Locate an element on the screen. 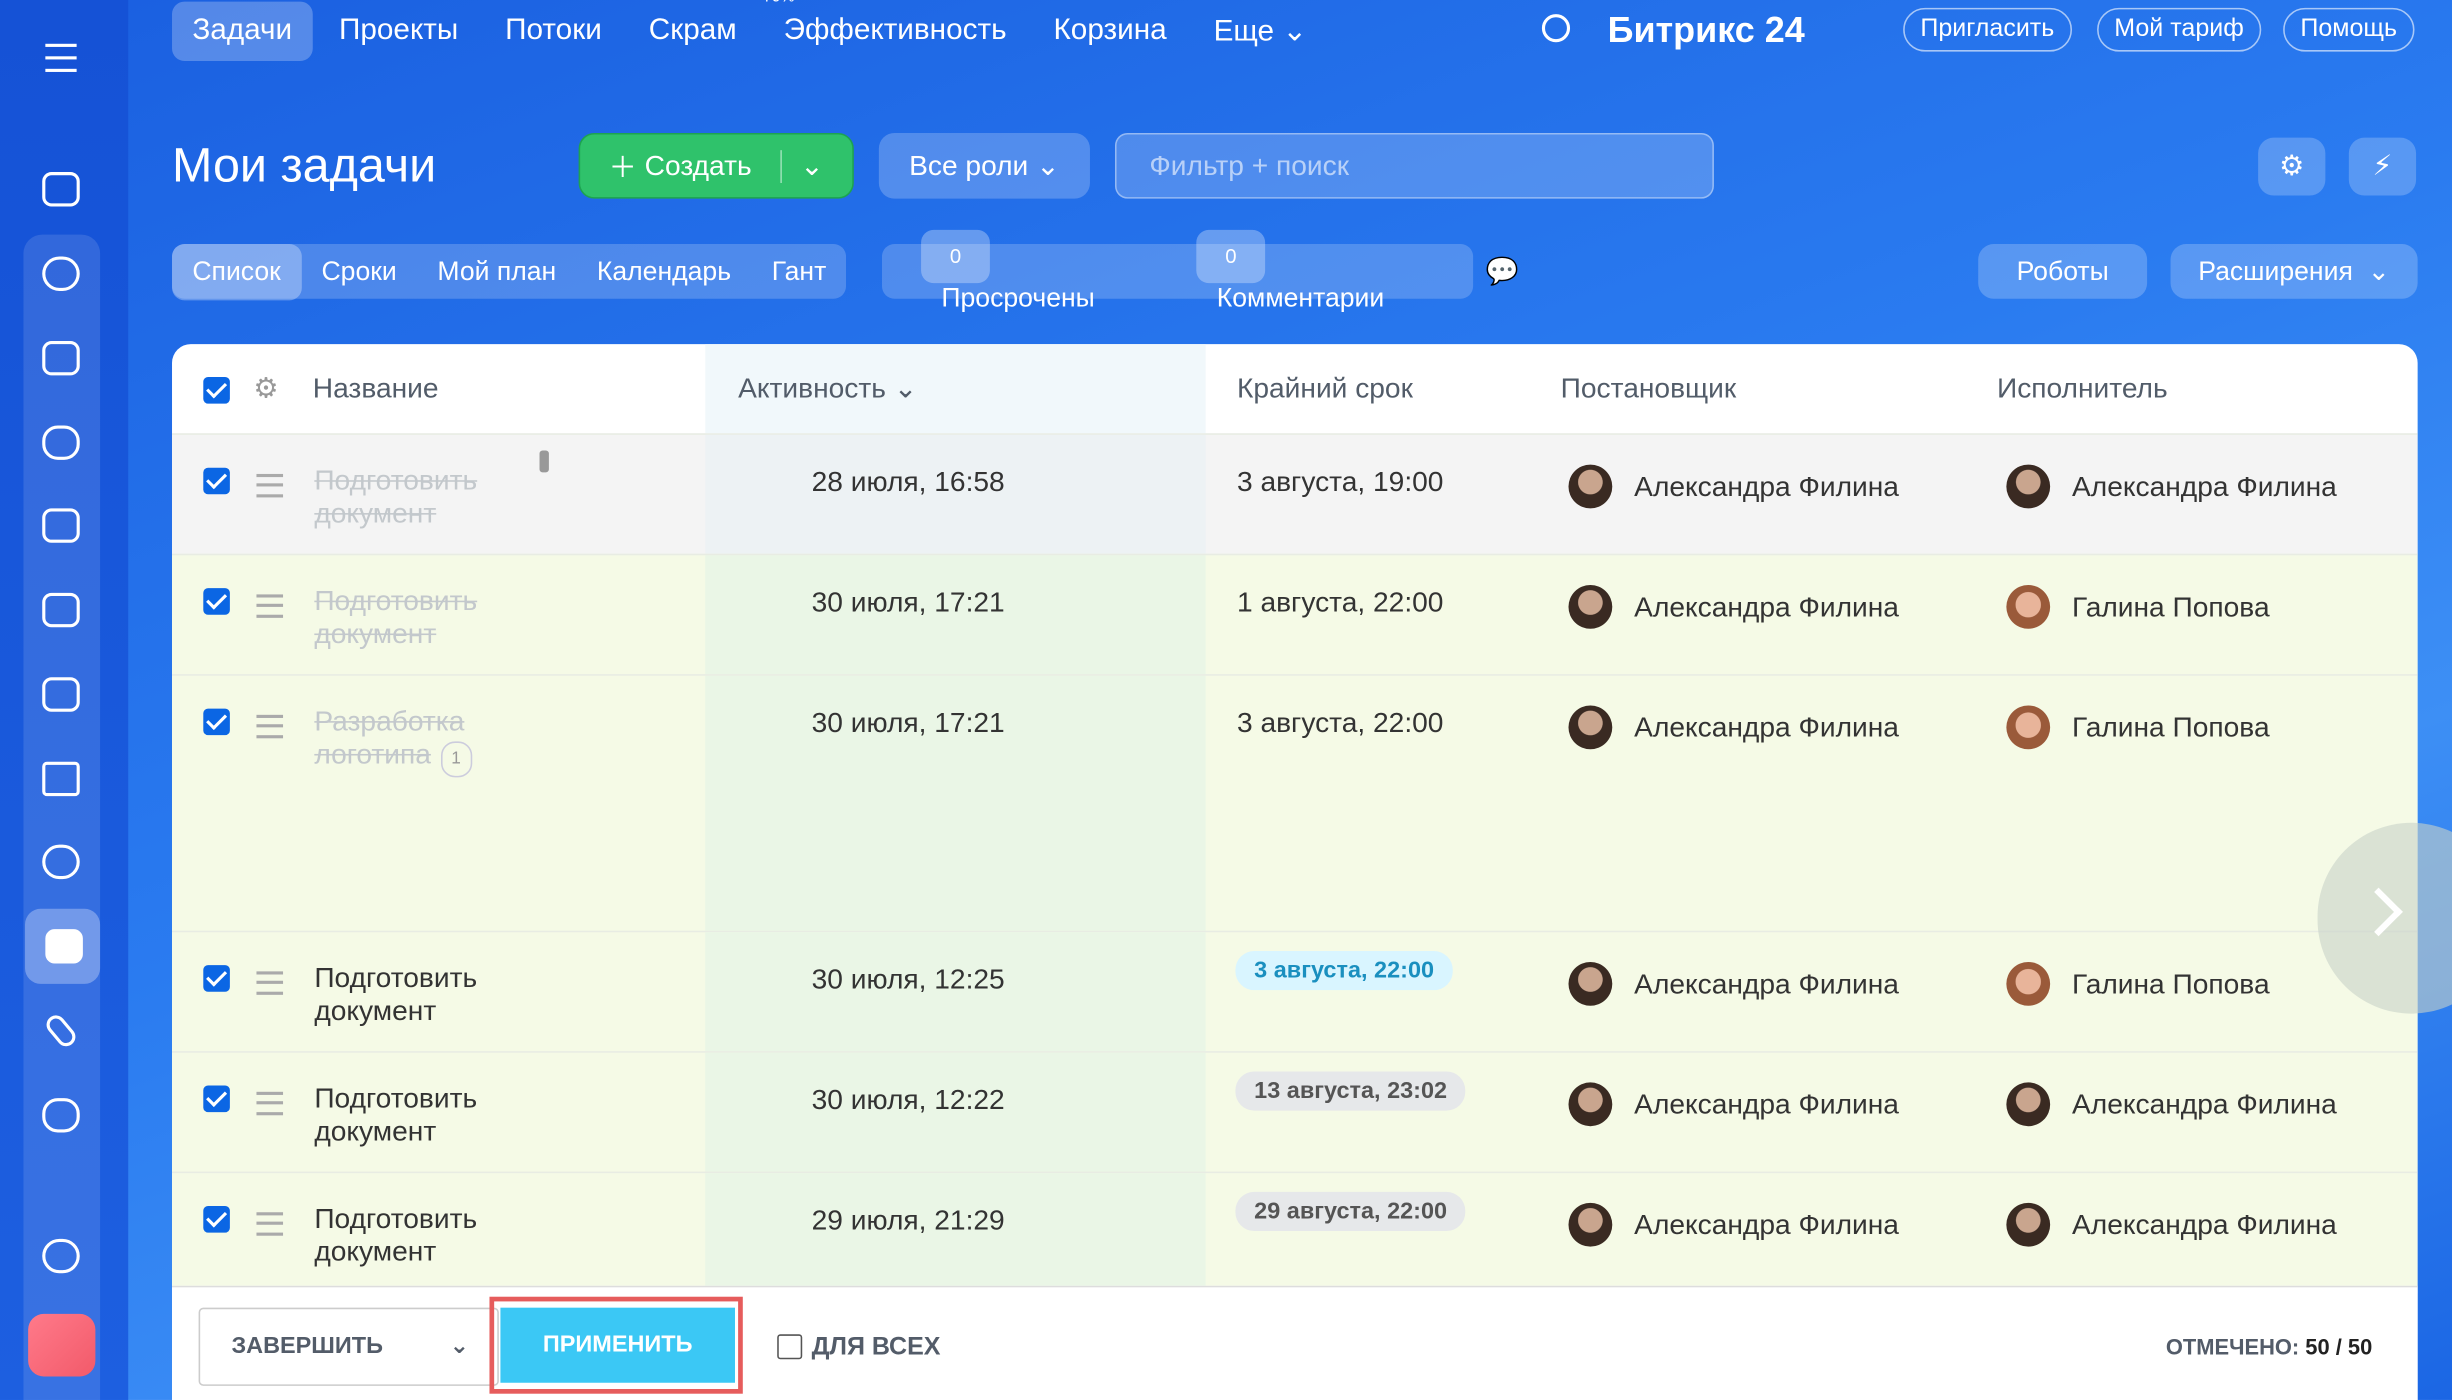 This screenshot has height=1400, width=2452. action-select: ЗАВЕРШИТЬ ⌄ is located at coordinates (348, 1346).